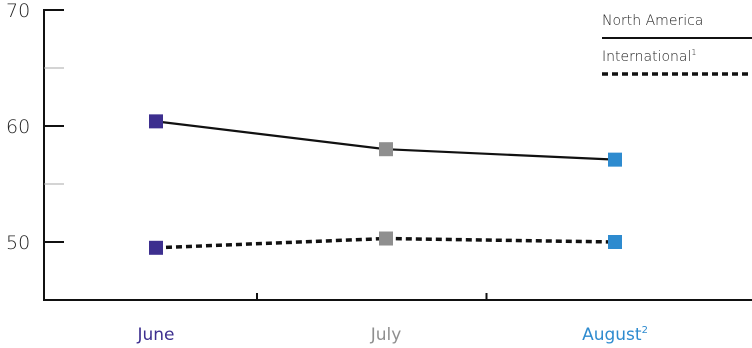  What do you see at coordinates (18, 11) in the screenshot?
I see `y-tick-label: 70` at bounding box center [18, 11].